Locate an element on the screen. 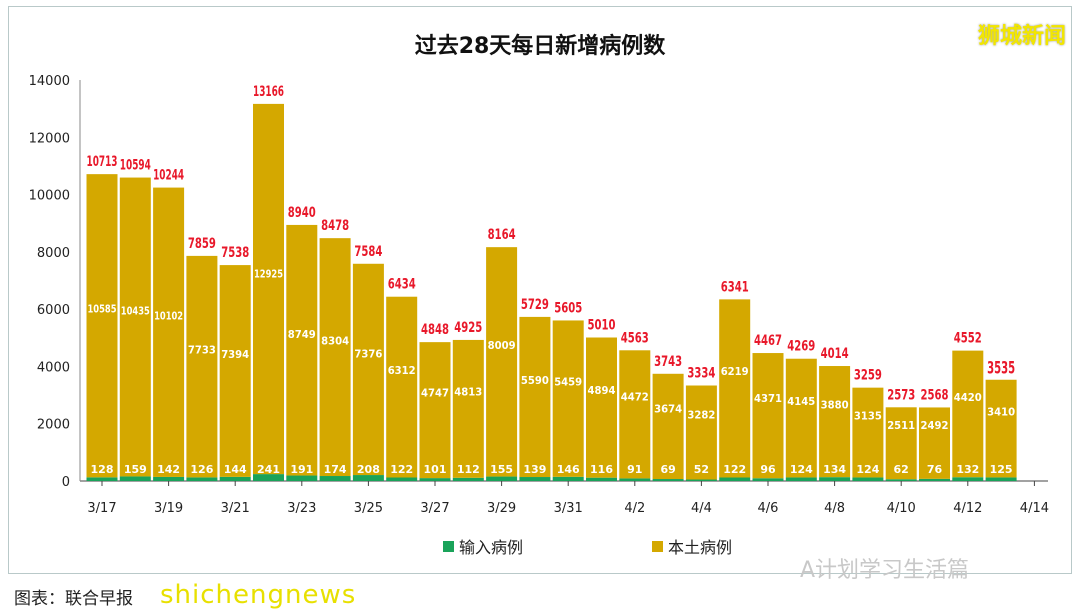 The image size is (1080, 614). data-label-local: 3282 is located at coordinates (701, 414).